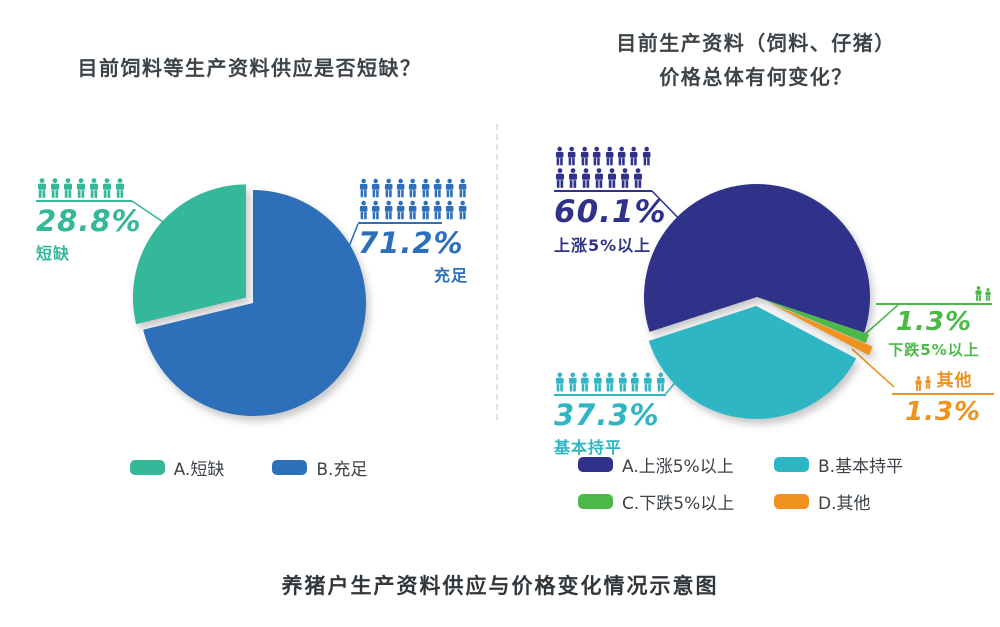 Image resolution: width=1000 pixels, height=627 pixels. What do you see at coordinates (595, 501) in the screenshot?
I see `legend-swatch-down` at bounding box center [595, 501].